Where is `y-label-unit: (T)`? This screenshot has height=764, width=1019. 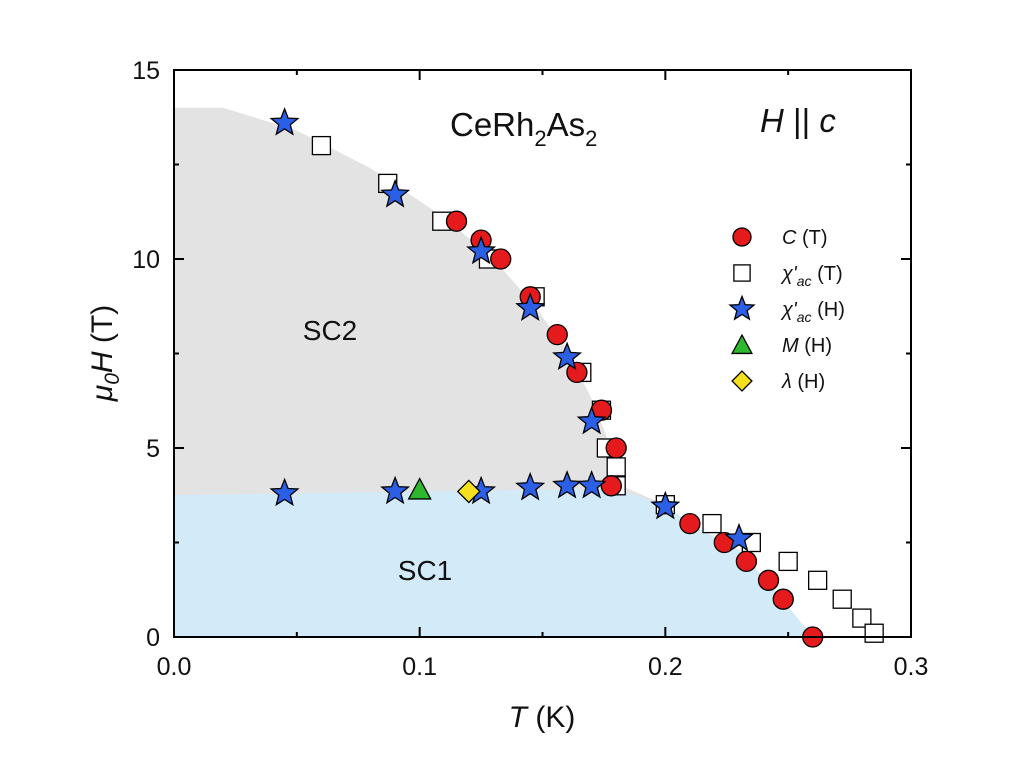
y-label-unit: (T) is located at coordinates (102, 328).